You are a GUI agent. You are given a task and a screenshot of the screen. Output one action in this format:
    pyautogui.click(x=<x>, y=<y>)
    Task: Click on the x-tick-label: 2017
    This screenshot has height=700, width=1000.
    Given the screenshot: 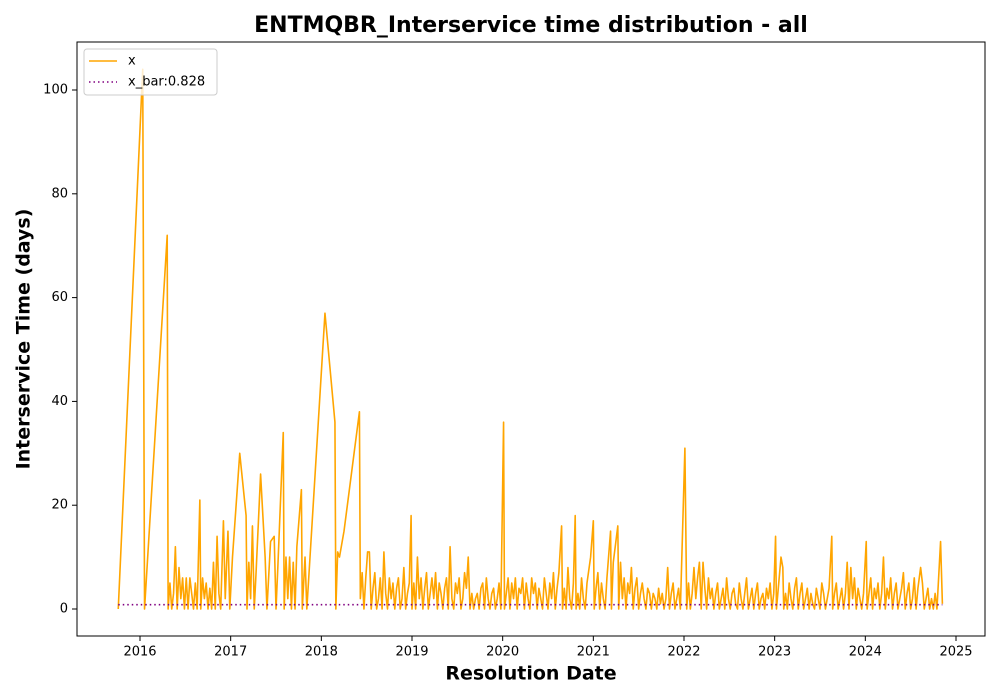 What is the action you would take?
    pyautogui.click(x=230, y=652)
    